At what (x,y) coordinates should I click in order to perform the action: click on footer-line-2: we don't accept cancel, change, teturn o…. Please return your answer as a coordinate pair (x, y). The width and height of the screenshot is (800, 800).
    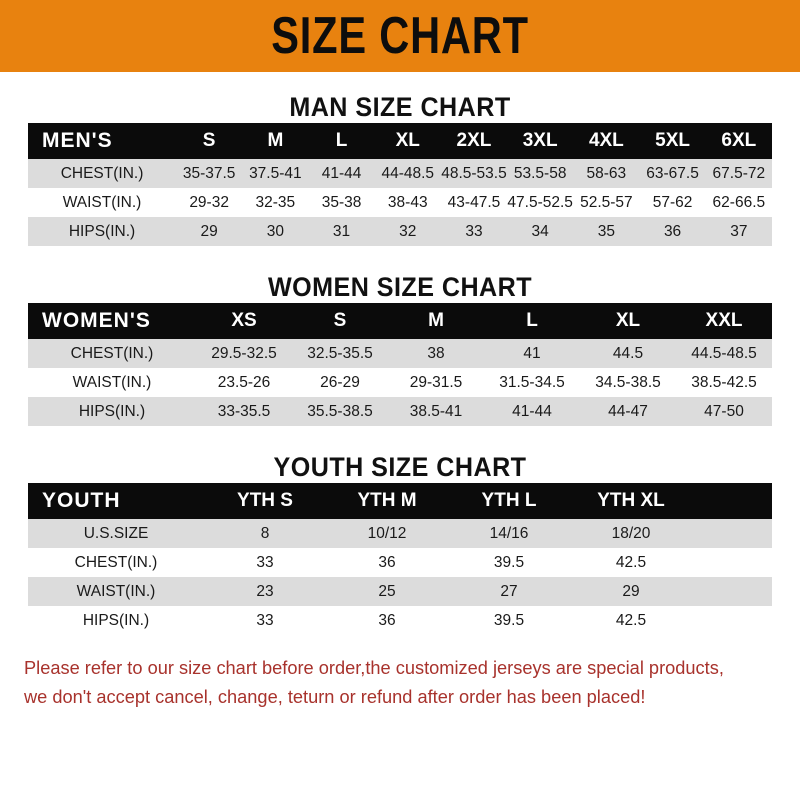
    Looking at the image, I should click on (335, 696).